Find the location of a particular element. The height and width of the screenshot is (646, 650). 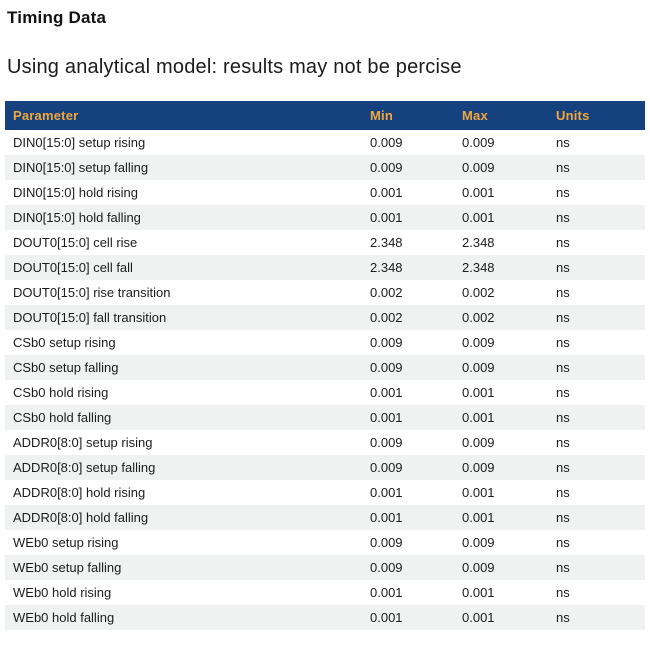

table-row: WEb0 hold falling 0.001 0.001 ns is located at coordinates (325, 617).